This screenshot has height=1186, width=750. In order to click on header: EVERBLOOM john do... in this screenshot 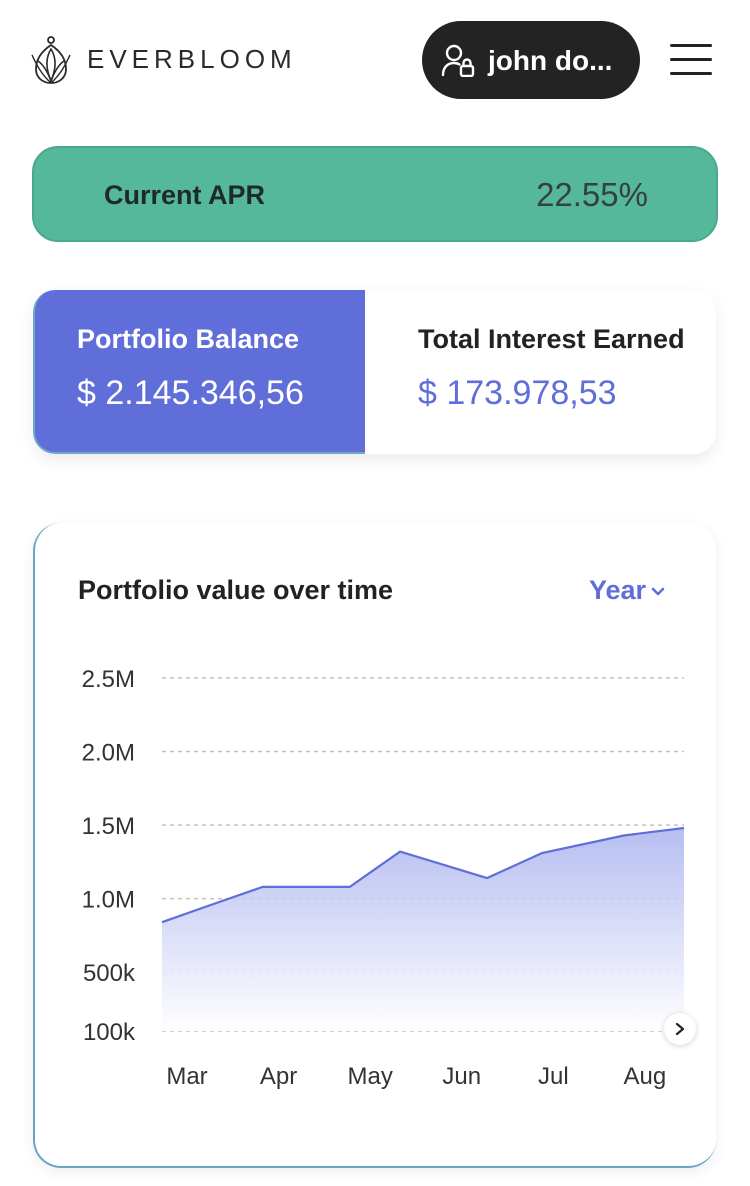, I will do `click(375, 60)`.